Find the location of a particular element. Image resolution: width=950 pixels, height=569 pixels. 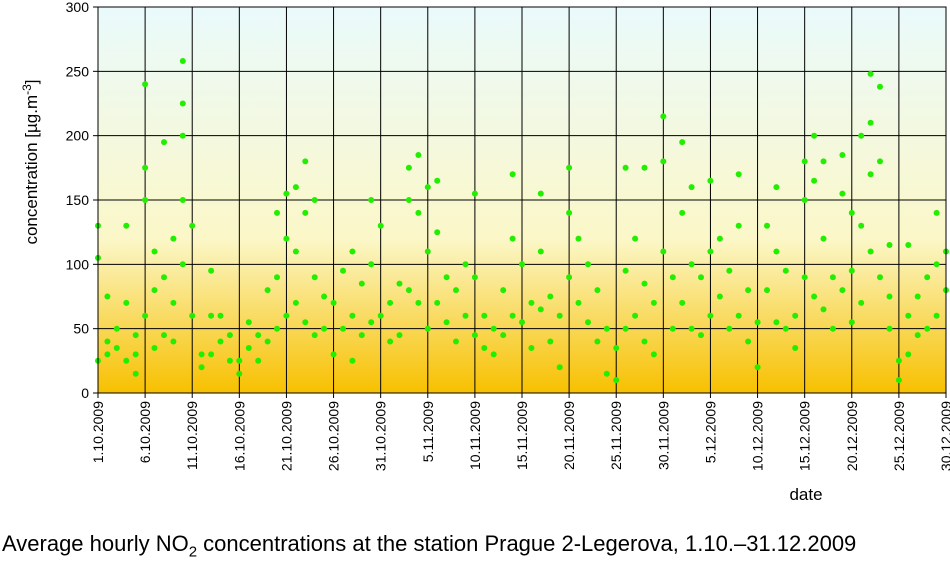

x-tick-label: 16.10.2009 is located at coordinates (239, 436).